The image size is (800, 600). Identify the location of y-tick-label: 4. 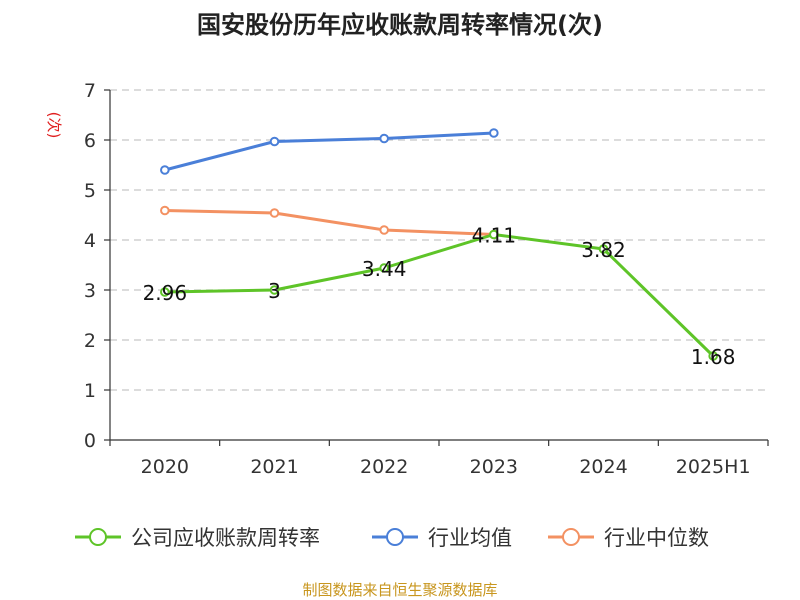
(90, 241).